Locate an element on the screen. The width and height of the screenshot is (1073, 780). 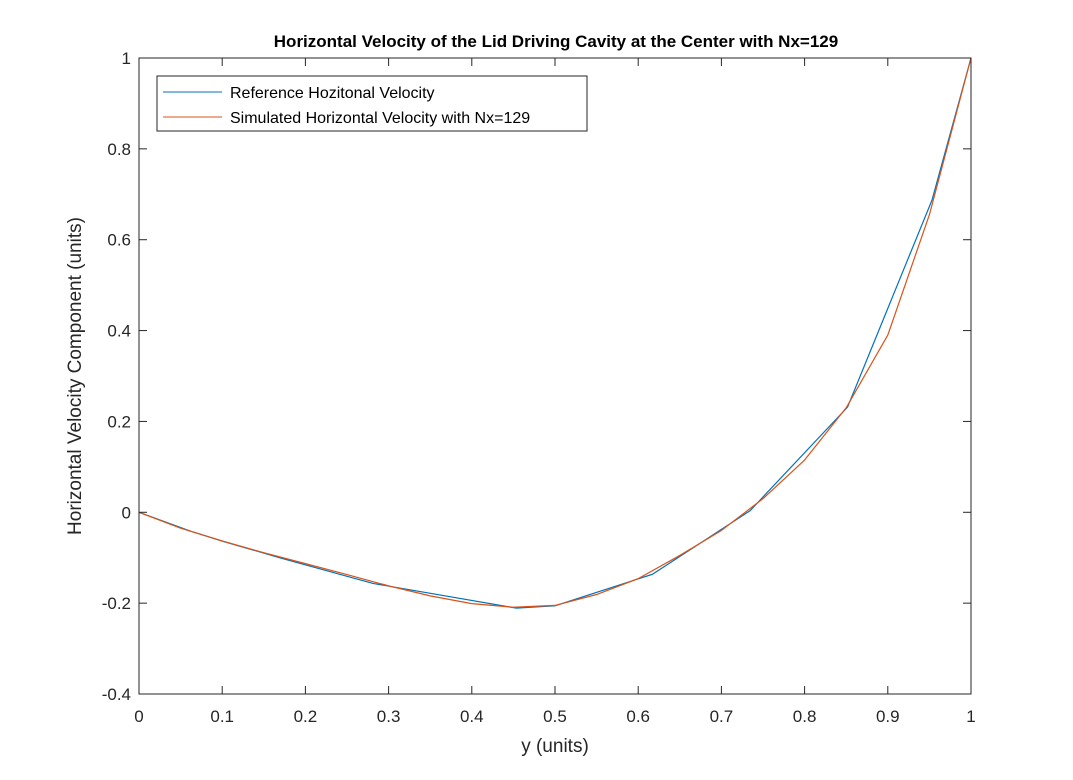
y-tick-label: -0.4 is located at coordinates (116, 694).